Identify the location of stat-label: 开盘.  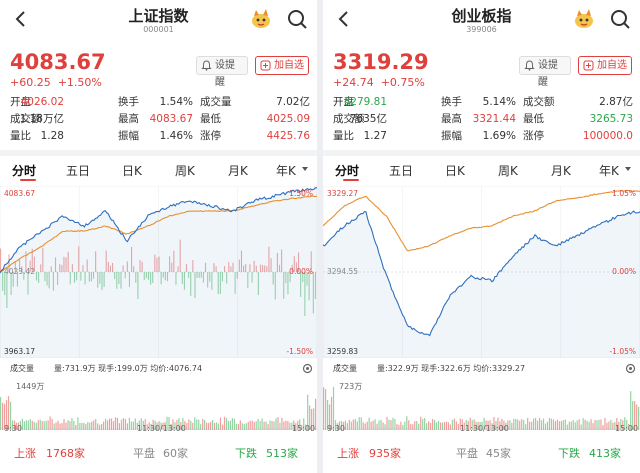
(20, 102).